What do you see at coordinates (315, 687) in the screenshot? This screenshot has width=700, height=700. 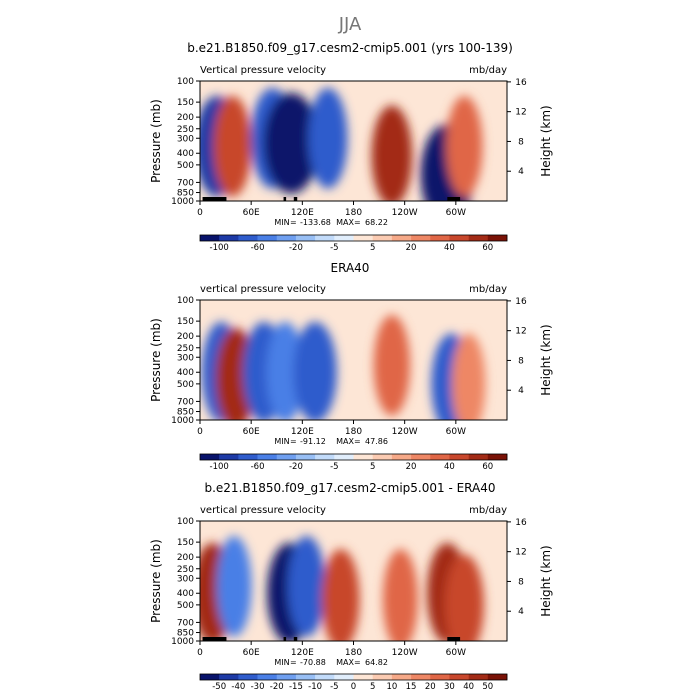 I see `colorbar-label-6: -10` at bounding box center [315, 687].